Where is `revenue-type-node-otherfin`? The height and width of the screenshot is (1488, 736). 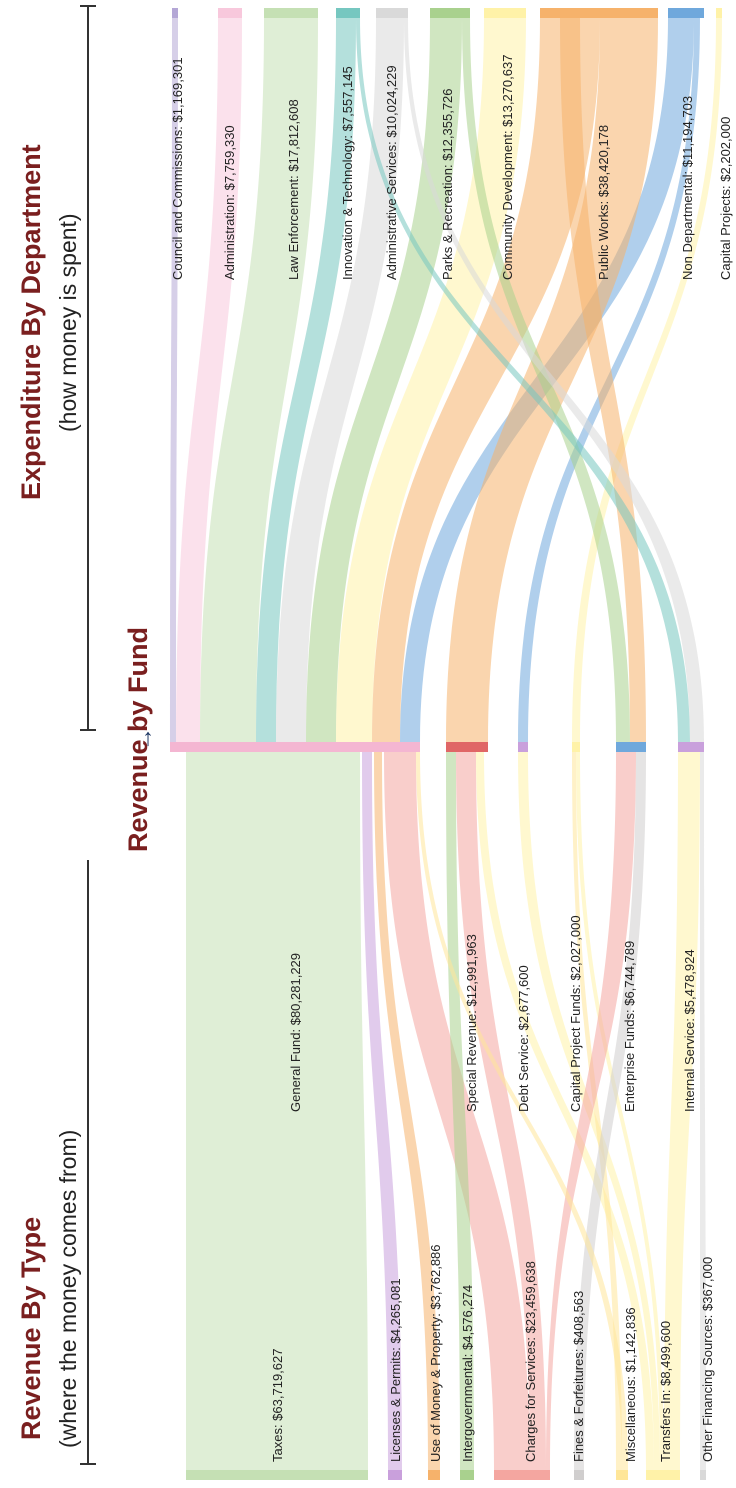 revenue-type-node-otherfin is located at coordinates (703, 1475).